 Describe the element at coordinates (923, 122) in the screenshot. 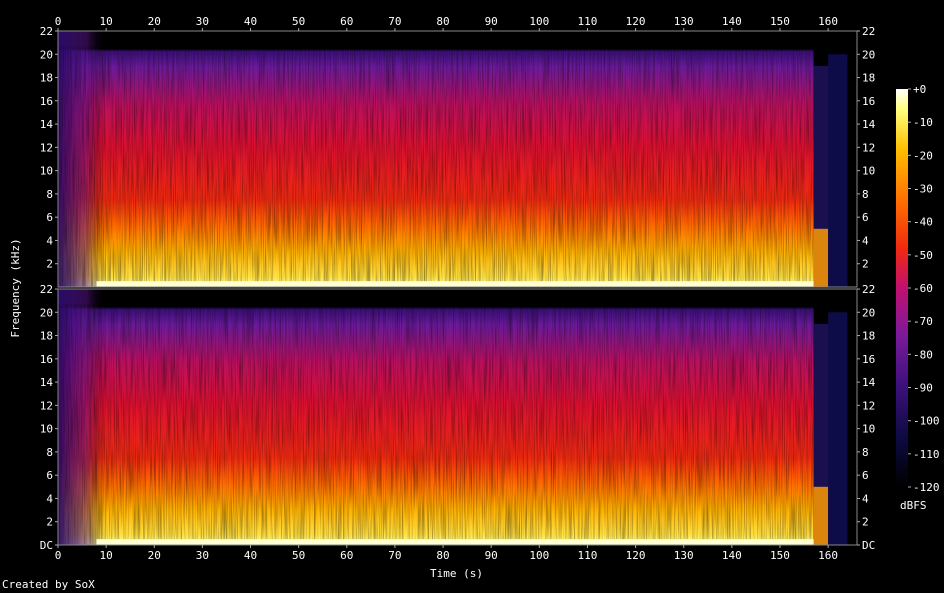

I see `colorbar-tick-label: -10` at that location.